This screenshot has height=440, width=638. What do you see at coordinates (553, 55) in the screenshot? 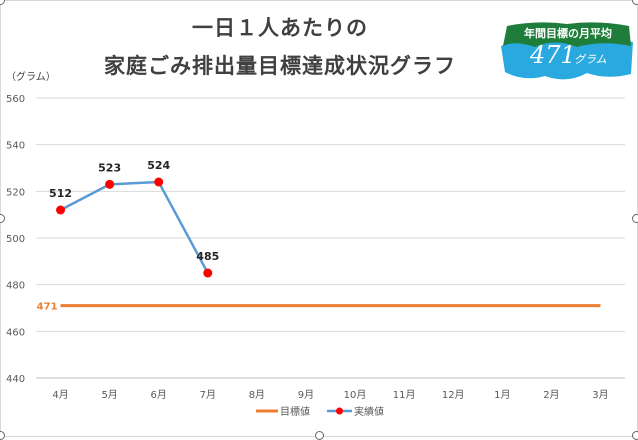
I see `badge-value: 471` at bounding box center [553, 55].